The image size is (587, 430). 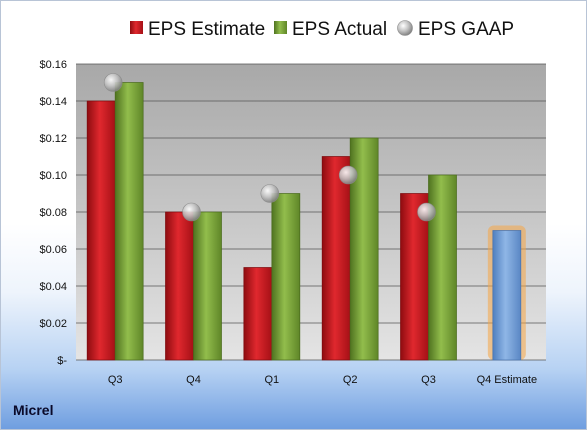 I want to click on y-tick-label: $0.02, so click(x=53, y=324).